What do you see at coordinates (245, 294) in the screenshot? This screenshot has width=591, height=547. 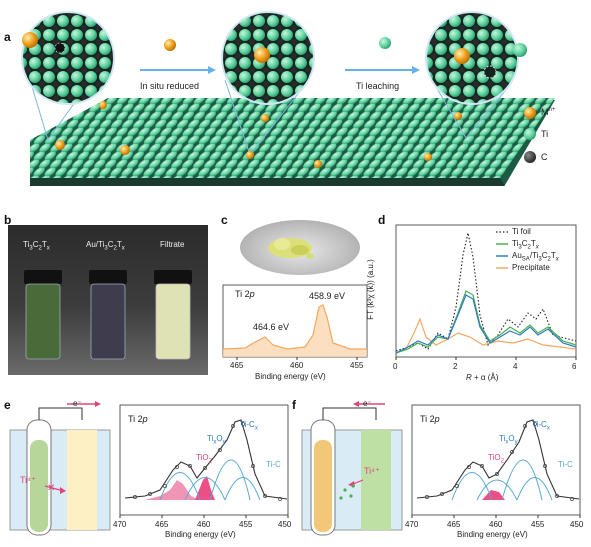 I see `c-spectrum-label: Ti 2p` at bounding box center [245, 294].